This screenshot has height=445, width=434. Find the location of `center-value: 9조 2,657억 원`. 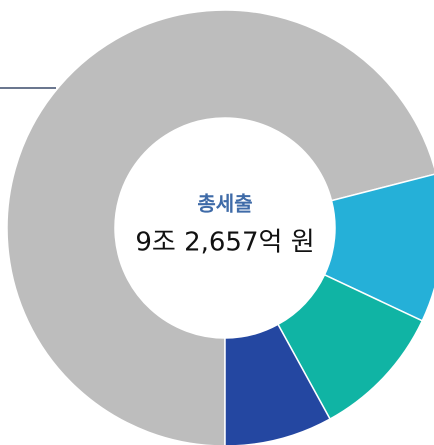

center-value: 9조 2,657억 원 is located at coordinates (224, 243).